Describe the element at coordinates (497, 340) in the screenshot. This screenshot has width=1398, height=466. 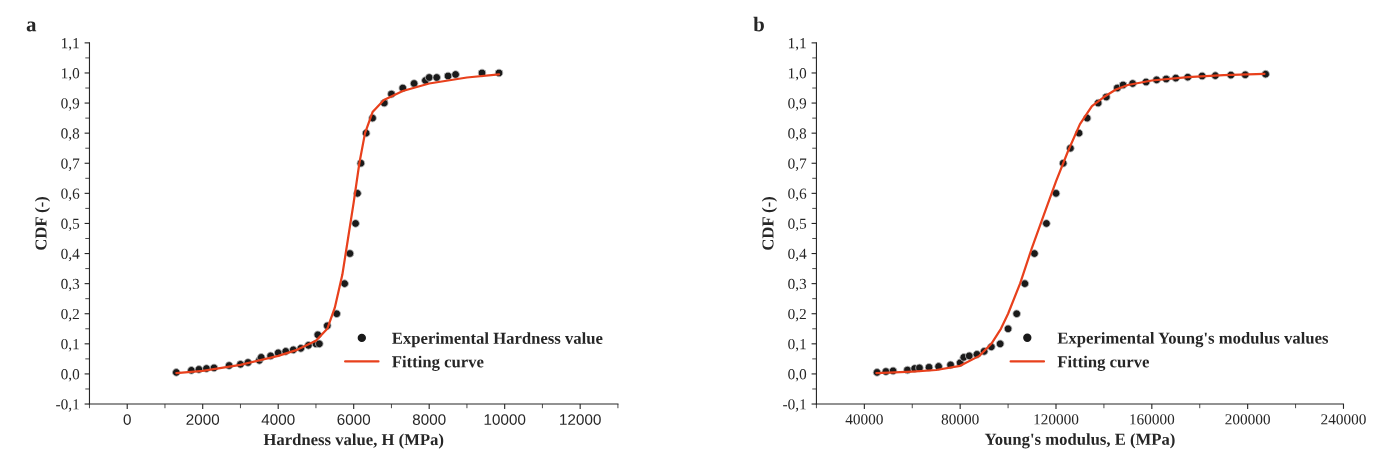
I see `legend-label: Experimental Hardness value` at that location.